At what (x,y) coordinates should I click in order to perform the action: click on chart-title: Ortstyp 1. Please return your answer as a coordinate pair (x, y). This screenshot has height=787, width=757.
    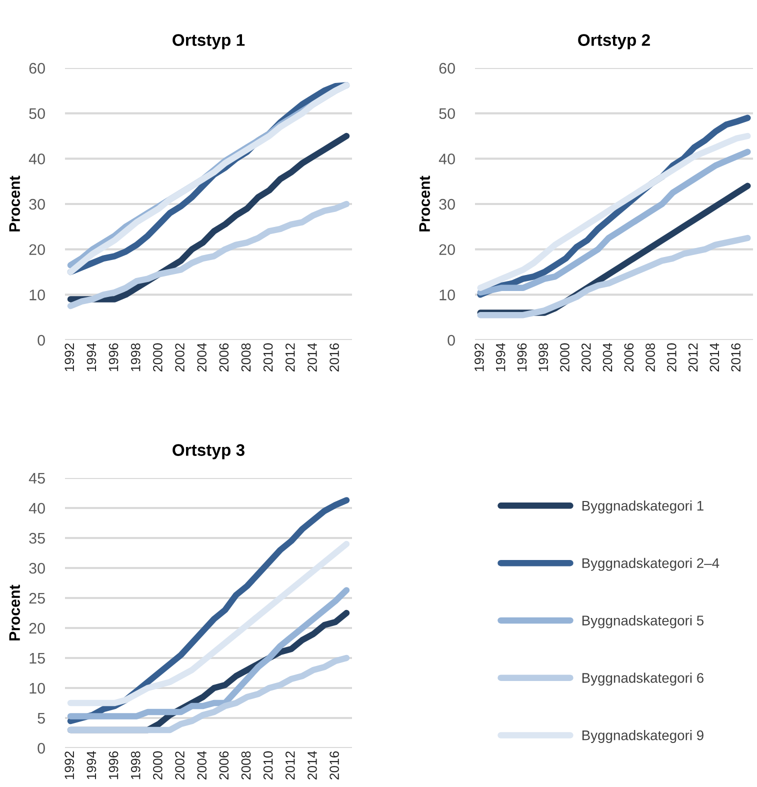
    Looking at the image, I should click on (208, 42).